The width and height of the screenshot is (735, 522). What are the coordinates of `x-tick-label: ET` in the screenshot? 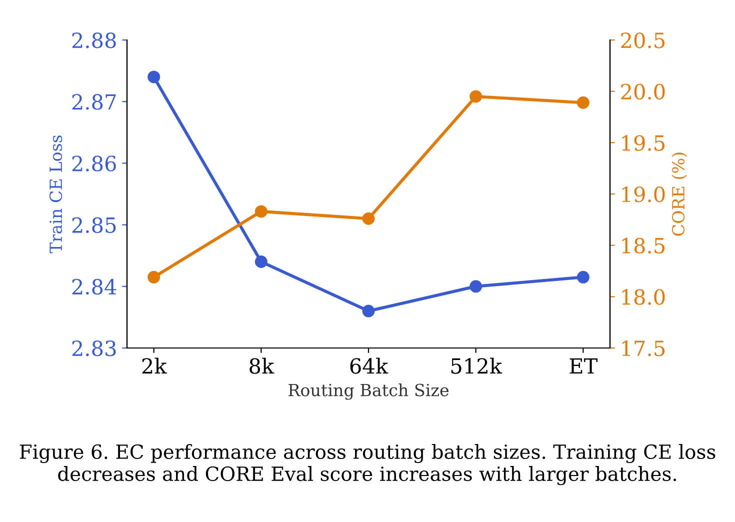 It's located at (584, 366).